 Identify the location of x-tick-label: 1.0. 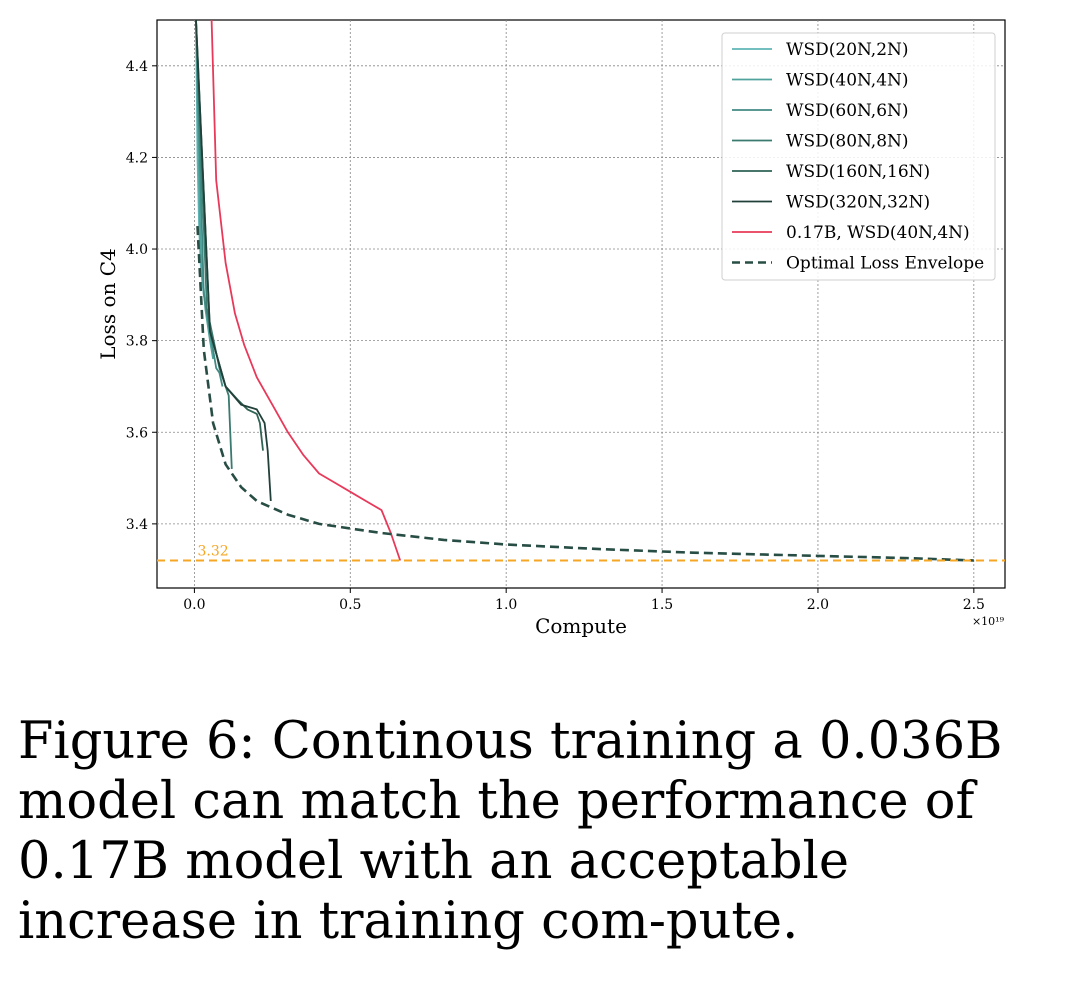
(506, 605).